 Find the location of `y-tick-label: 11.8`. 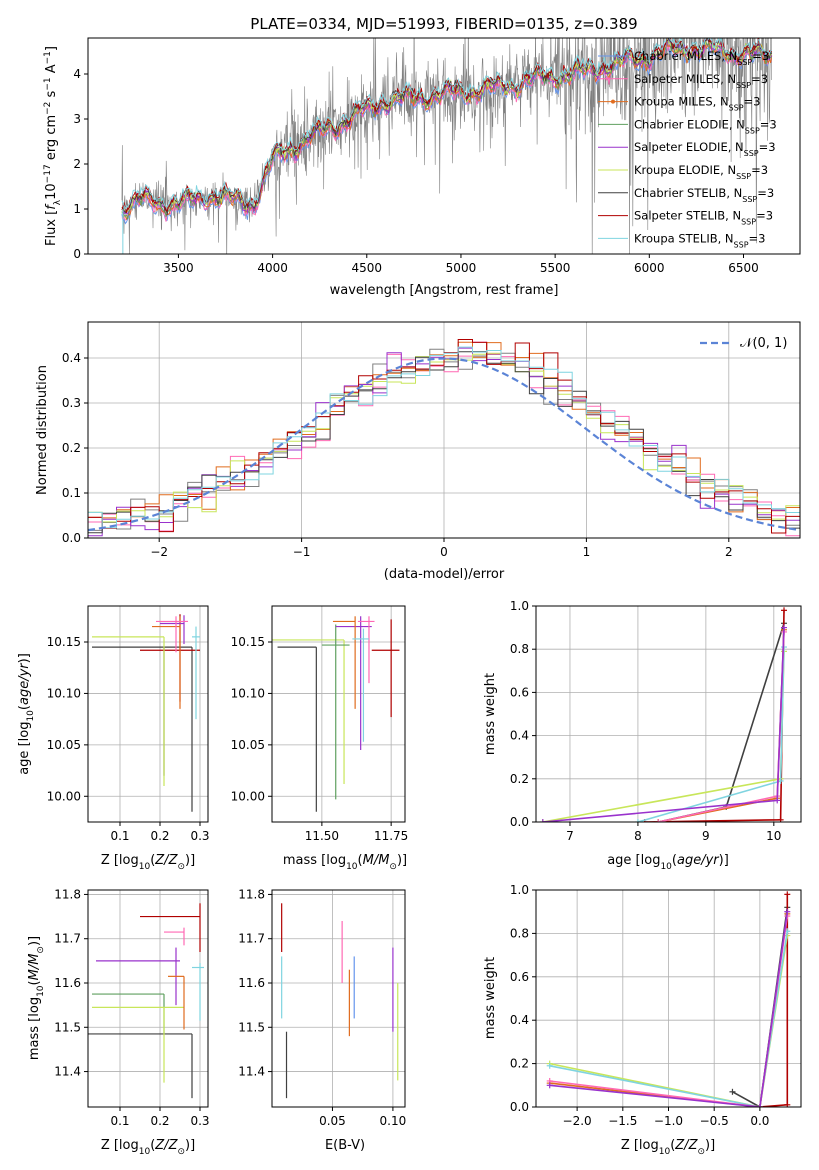

y-tick-label: 11.8 is located at coordinates (67, 894).